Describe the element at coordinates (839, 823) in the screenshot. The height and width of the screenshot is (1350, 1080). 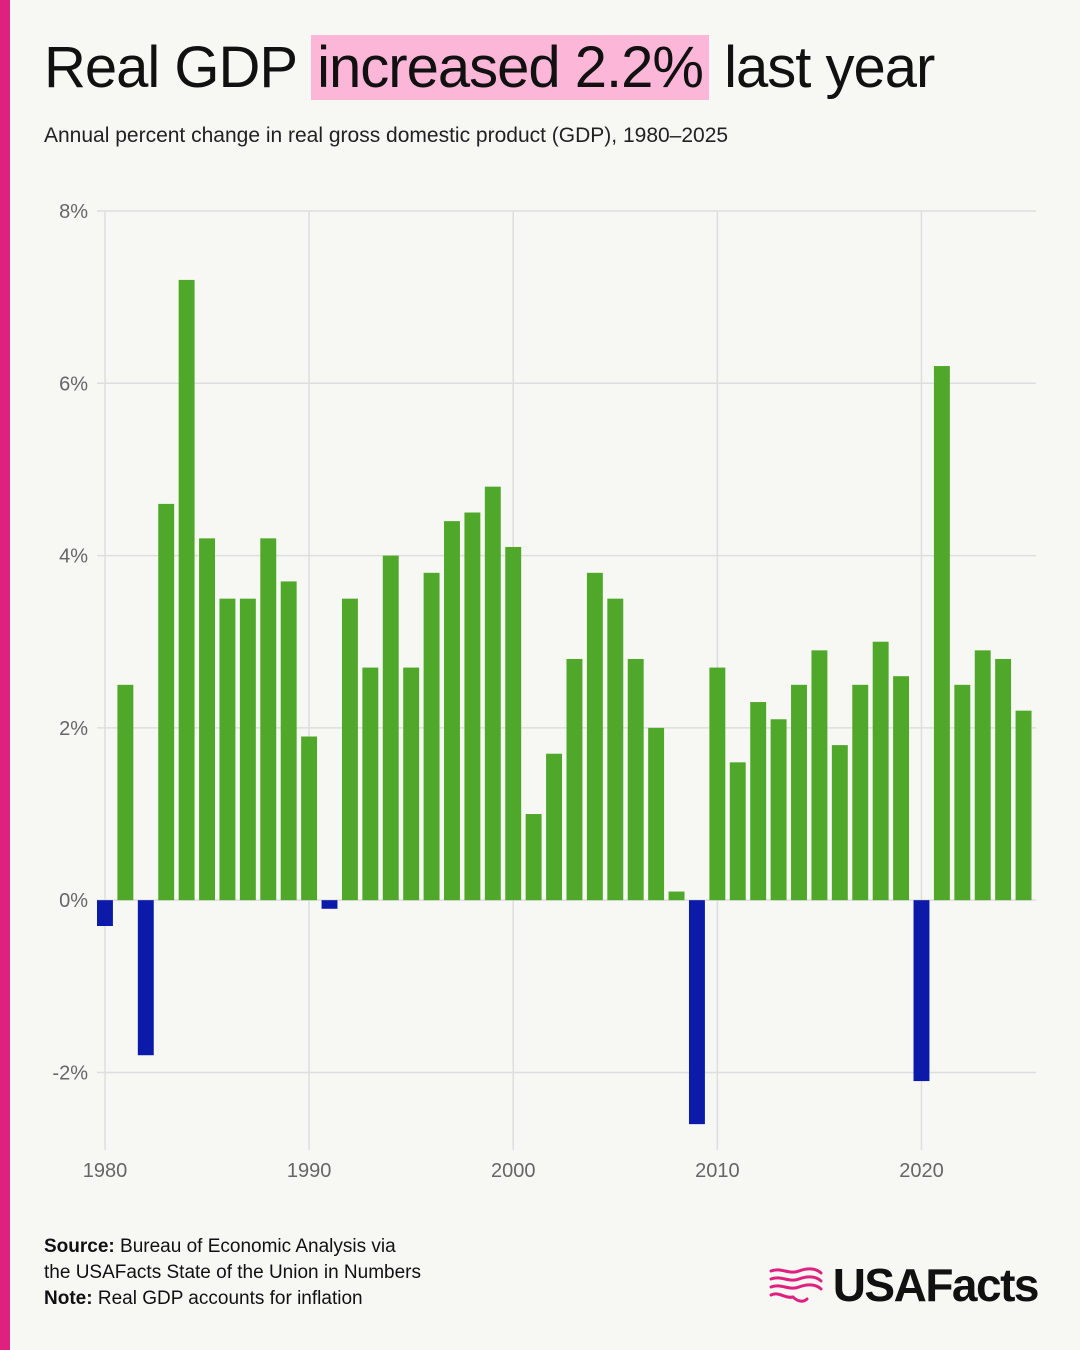
I see `bar-2016` at that location.